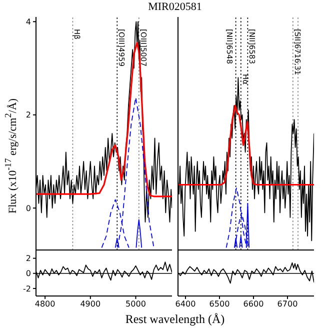 This screenshot has height=332, width=332. What do you see at coordinates (287, 304) in the screenshot?
I see `x-tick-label: 6700` at bounding box center [287, 304].